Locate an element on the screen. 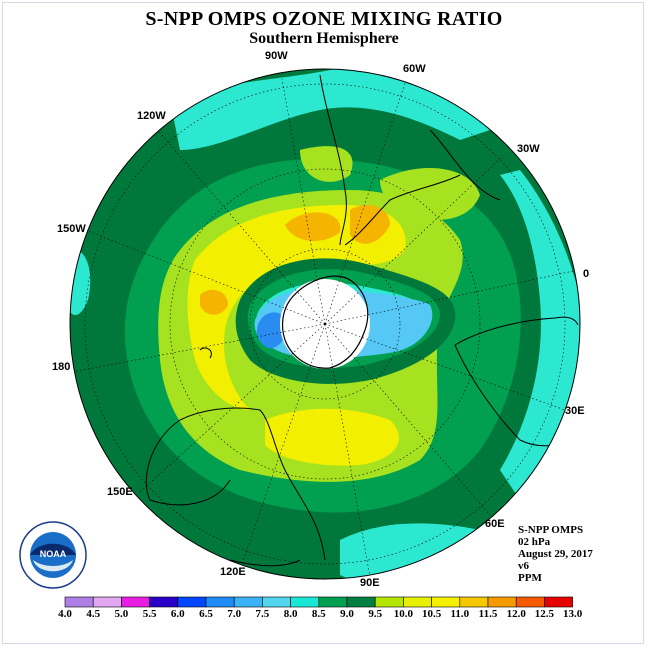 This screenshot has height=648, width=648. lon-label-30w: 30W is located at coordinates (528, 149).